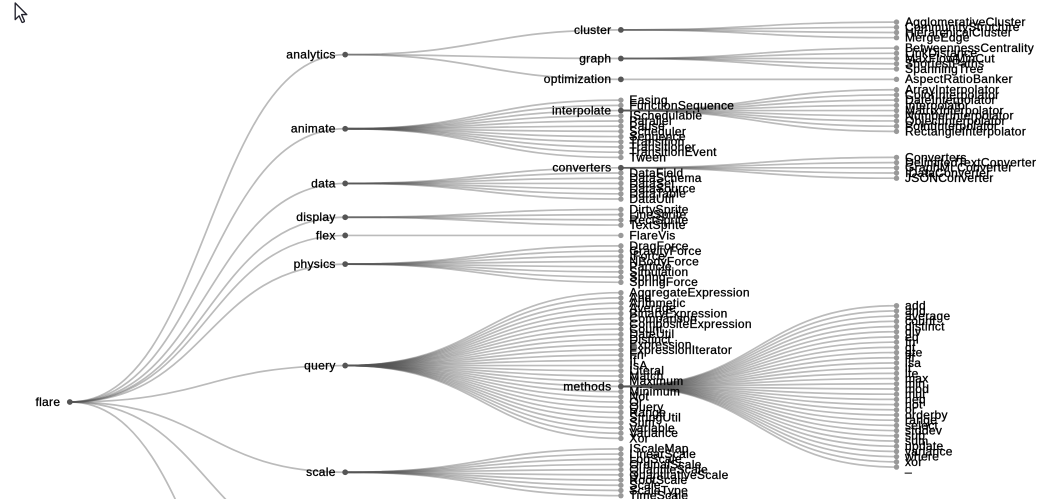  I want to click on svg-text: Sum, so click(642, 423).